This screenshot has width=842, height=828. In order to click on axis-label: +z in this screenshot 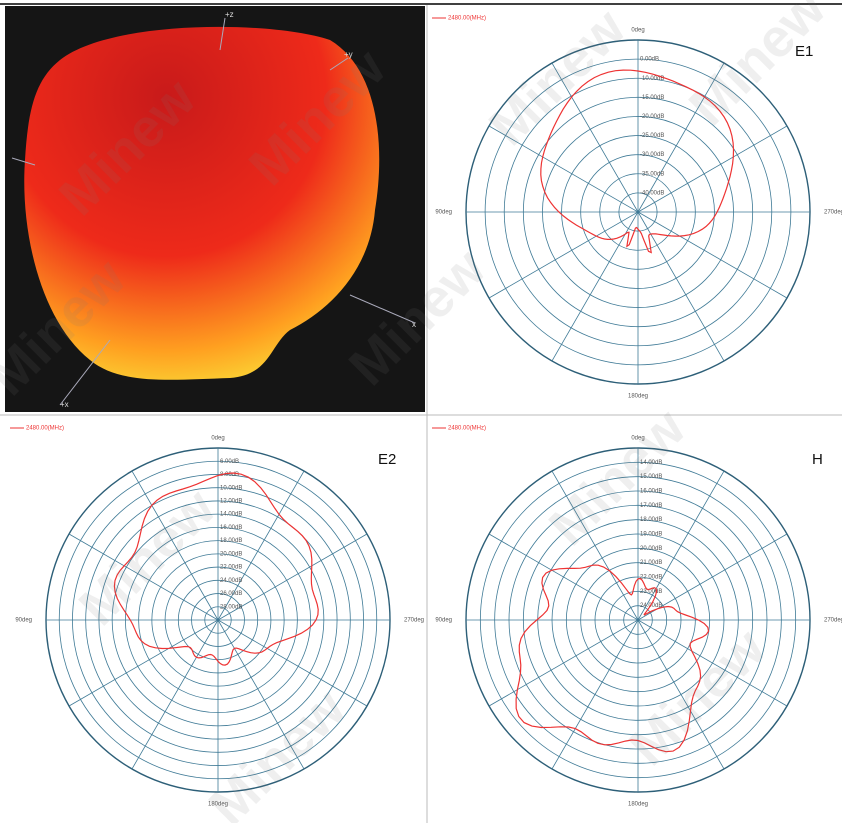, I will do `click(229, 14)`.